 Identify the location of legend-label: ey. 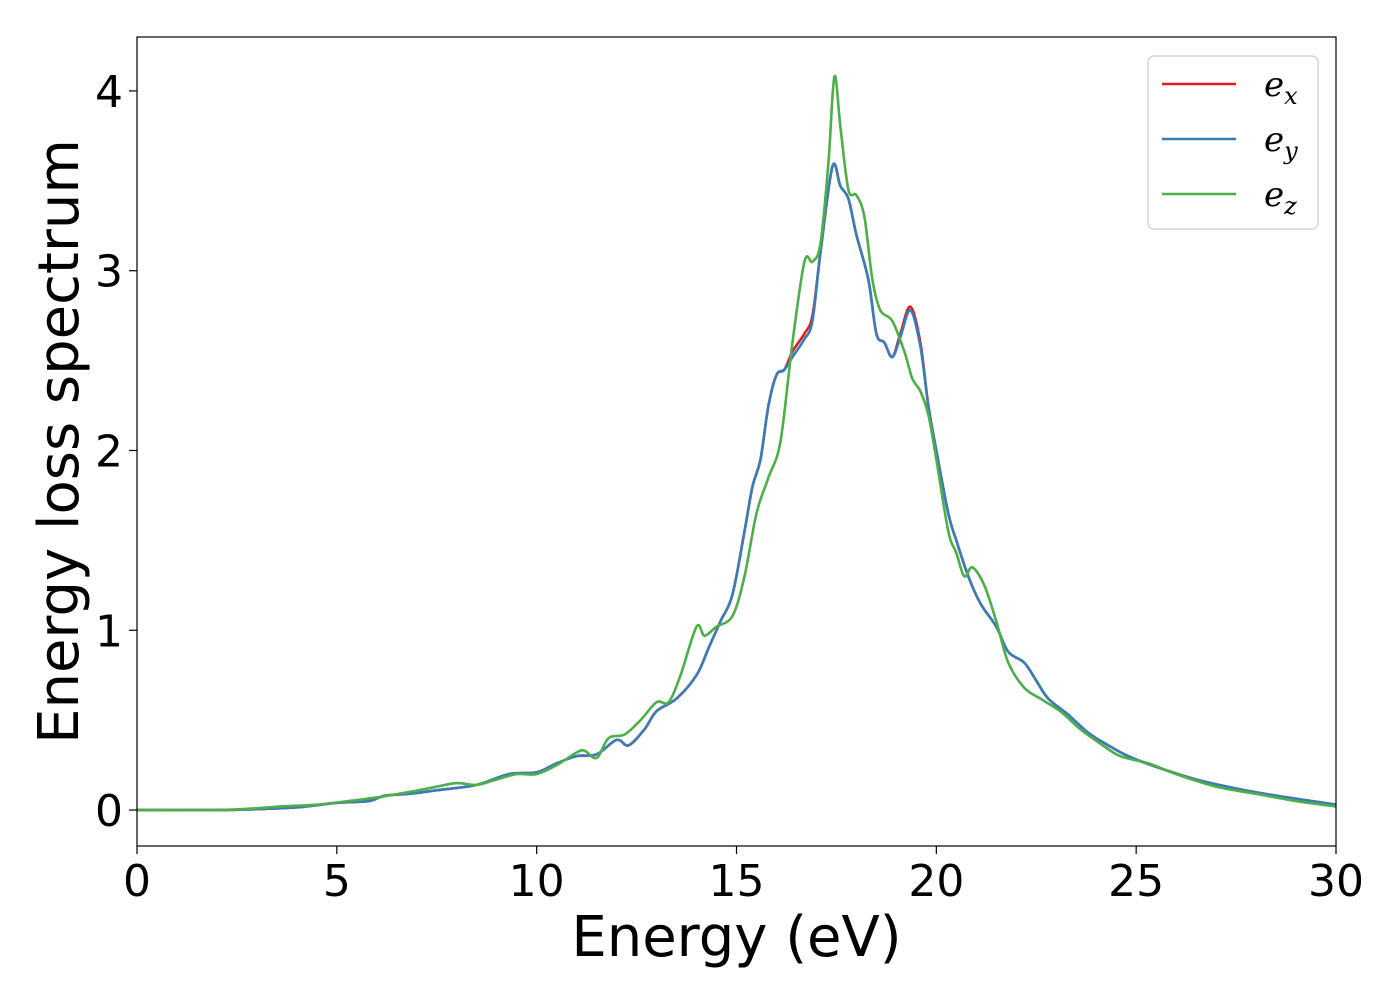
(1281, 142).